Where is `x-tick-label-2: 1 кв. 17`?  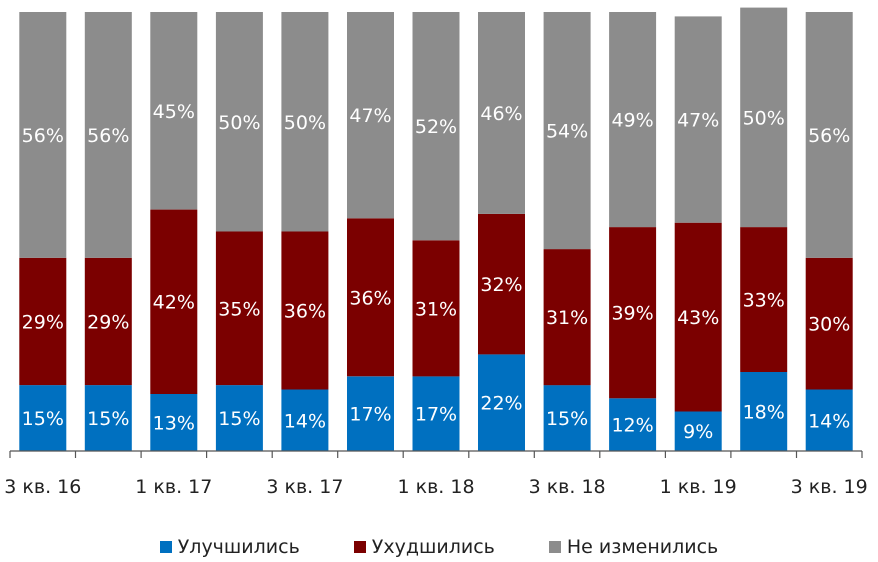 x-tick-label-2: 1 кв. 17 is located at coordinates (173, 487).